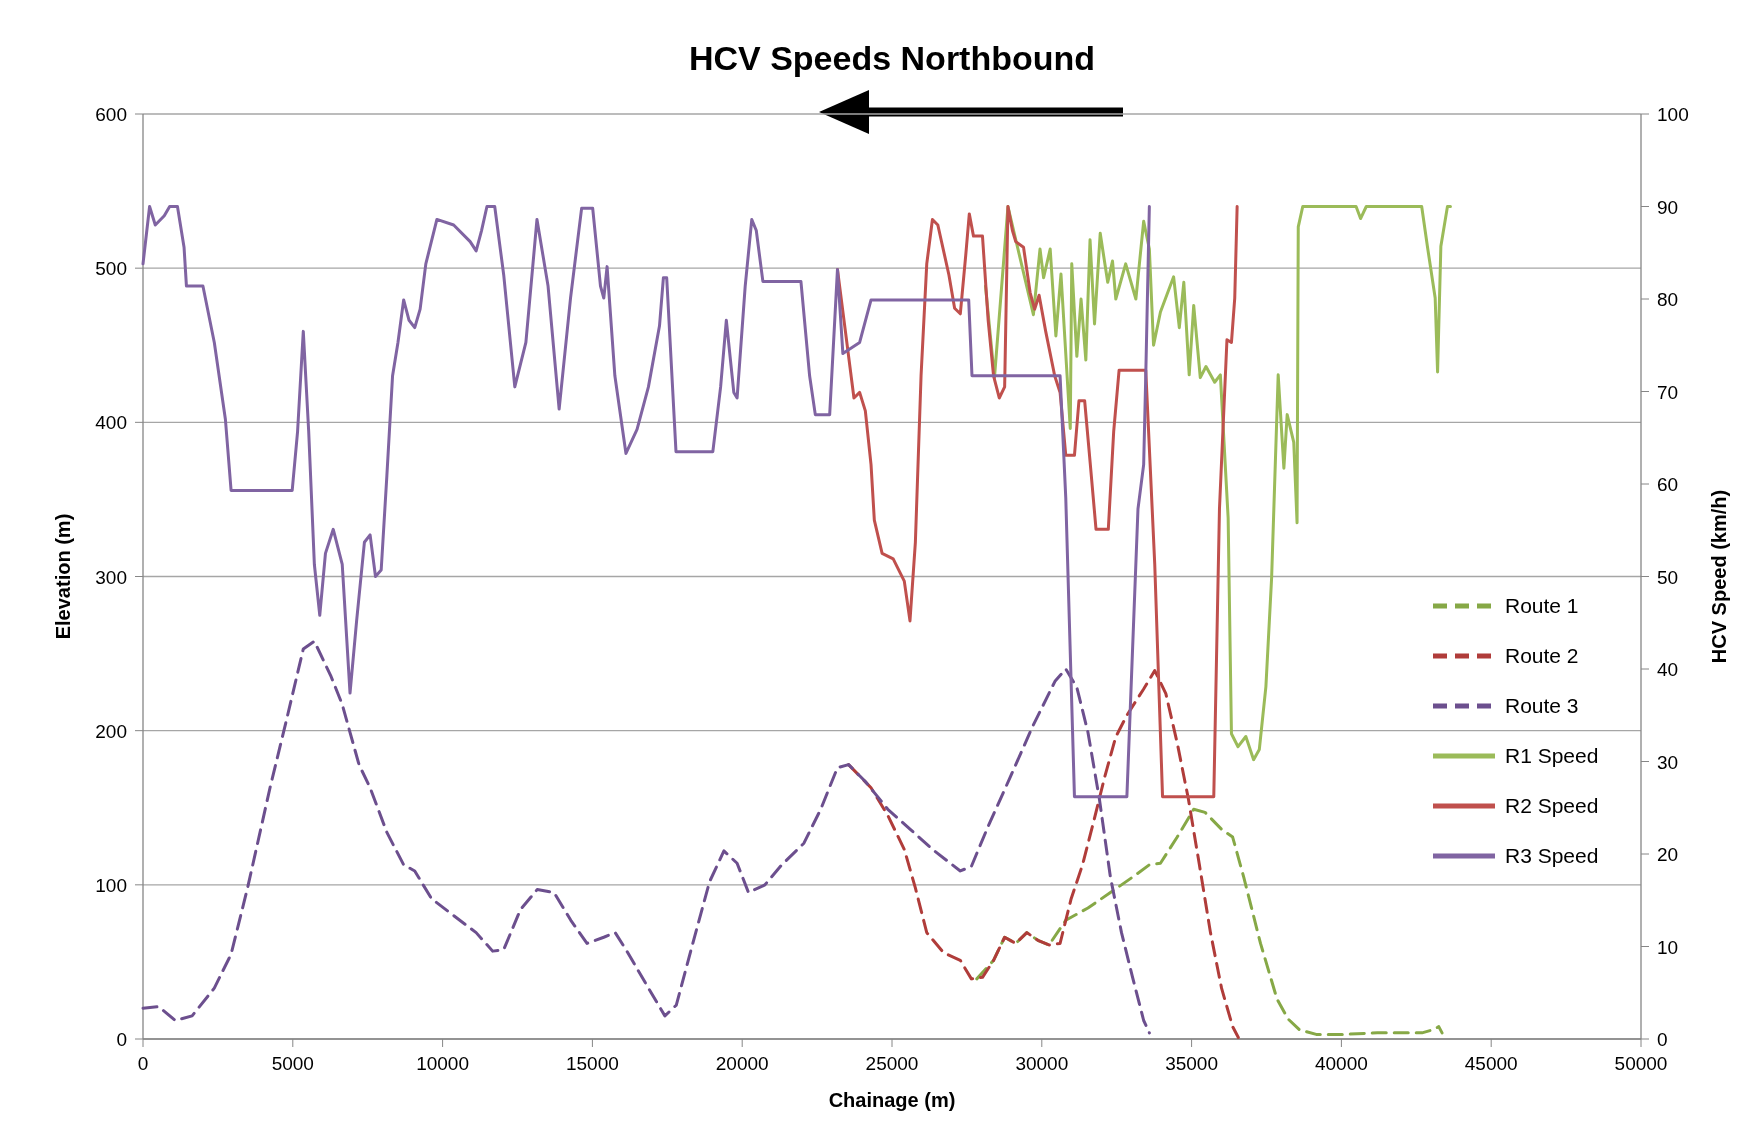 This screenshot has height=1139, width=1746. I want to click on x-tick-label: 15000, so click(592, 1063).